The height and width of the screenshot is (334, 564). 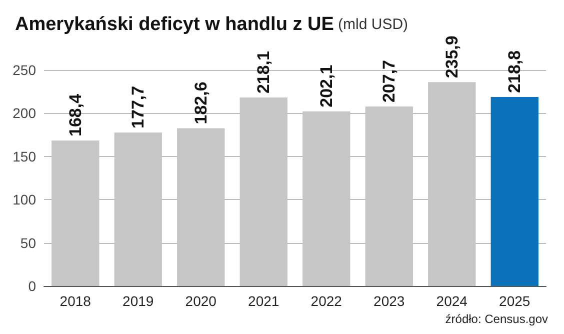 I want to click on text: źródło: Census.gov, so click(x=496, y=319).